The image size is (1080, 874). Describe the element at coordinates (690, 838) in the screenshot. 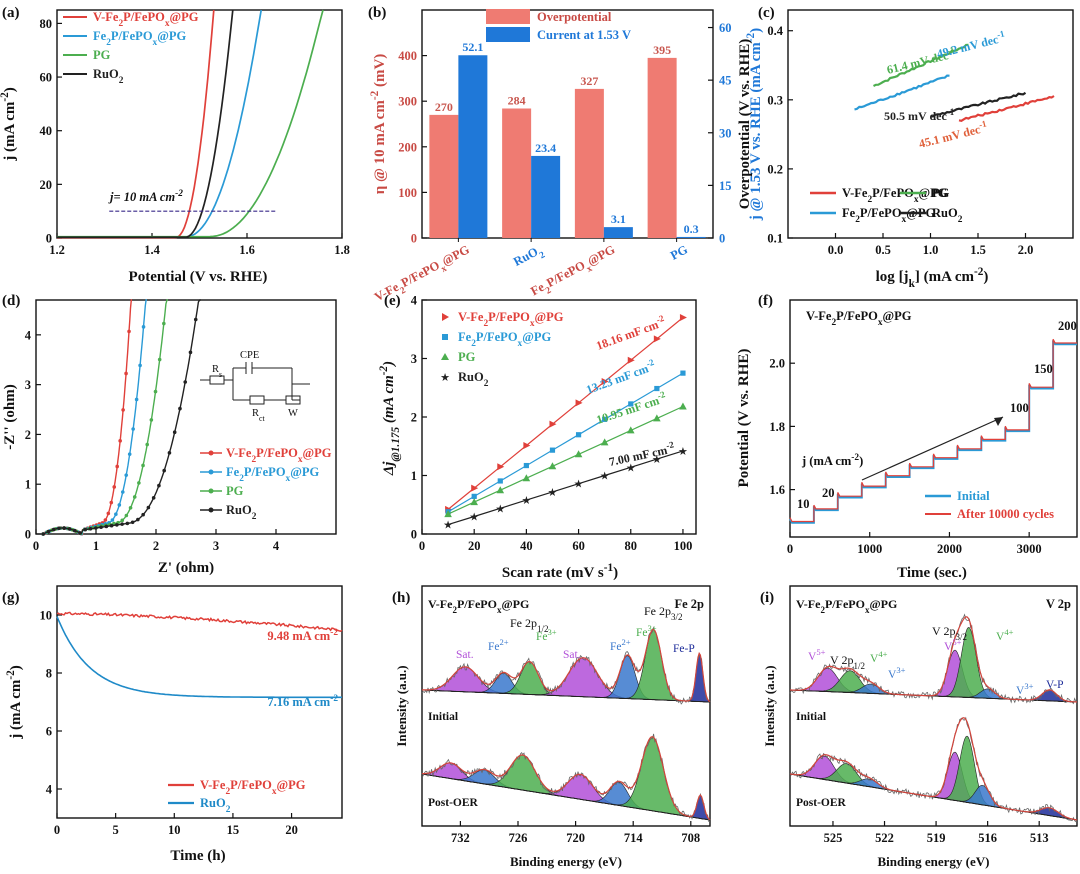

I see `x-tick-label: 708` at that location.